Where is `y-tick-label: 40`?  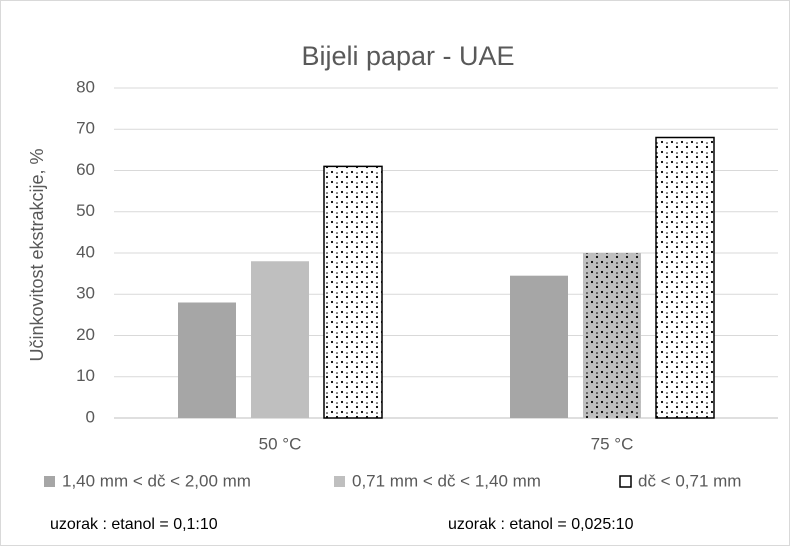
y-tick-label: 40 is located at coordinates (85, 251).